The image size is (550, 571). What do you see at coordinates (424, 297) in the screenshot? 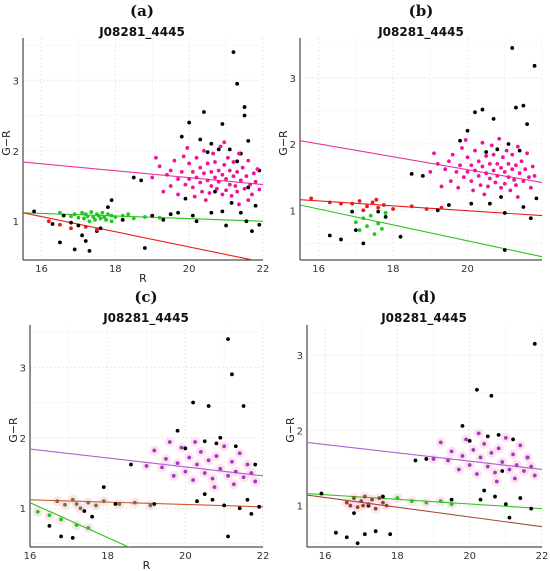
I see `panel-letter: (d)` at bounding box center [424, 297].